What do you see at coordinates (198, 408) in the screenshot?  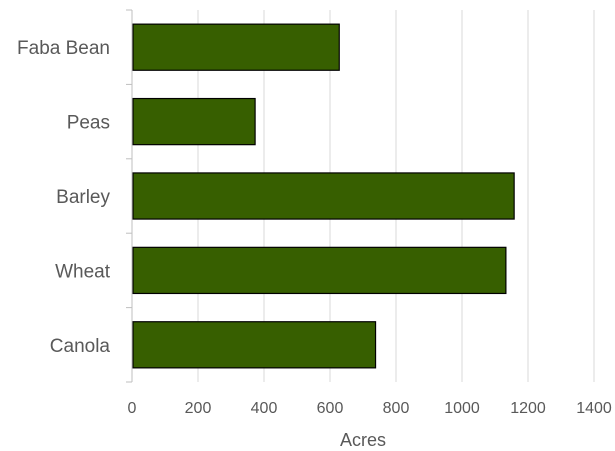 I see `x-tick-label: 200` at bounding box center [198, 408].